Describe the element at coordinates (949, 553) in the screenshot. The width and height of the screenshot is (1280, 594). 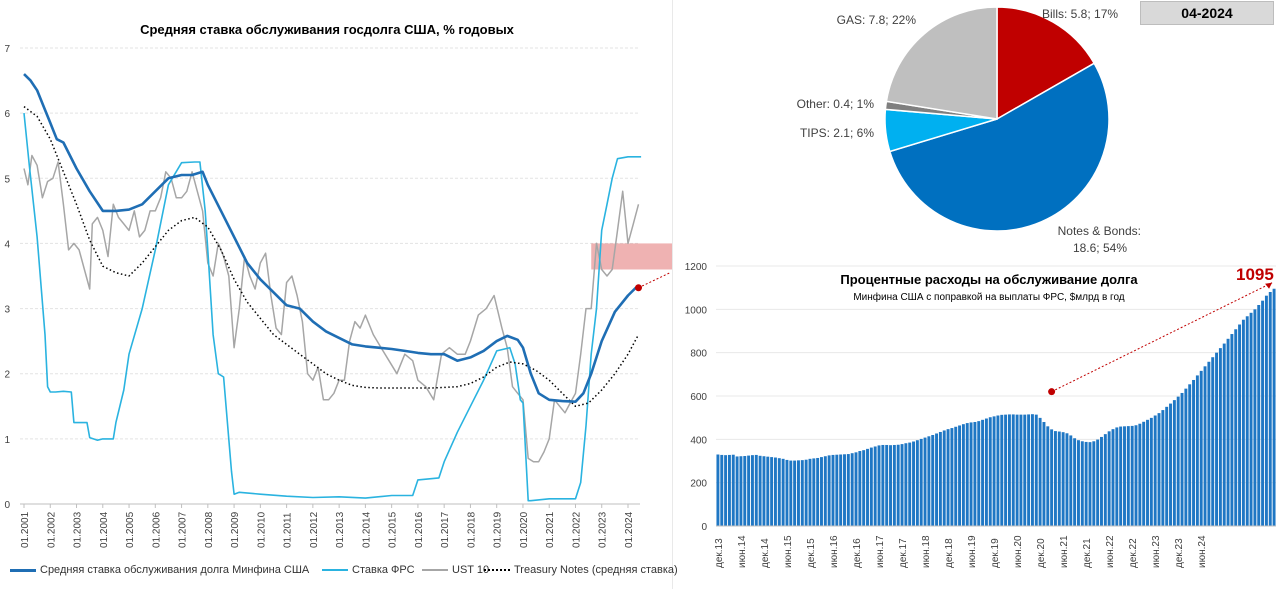
I see `x-tick-label: дек.18` at that location.